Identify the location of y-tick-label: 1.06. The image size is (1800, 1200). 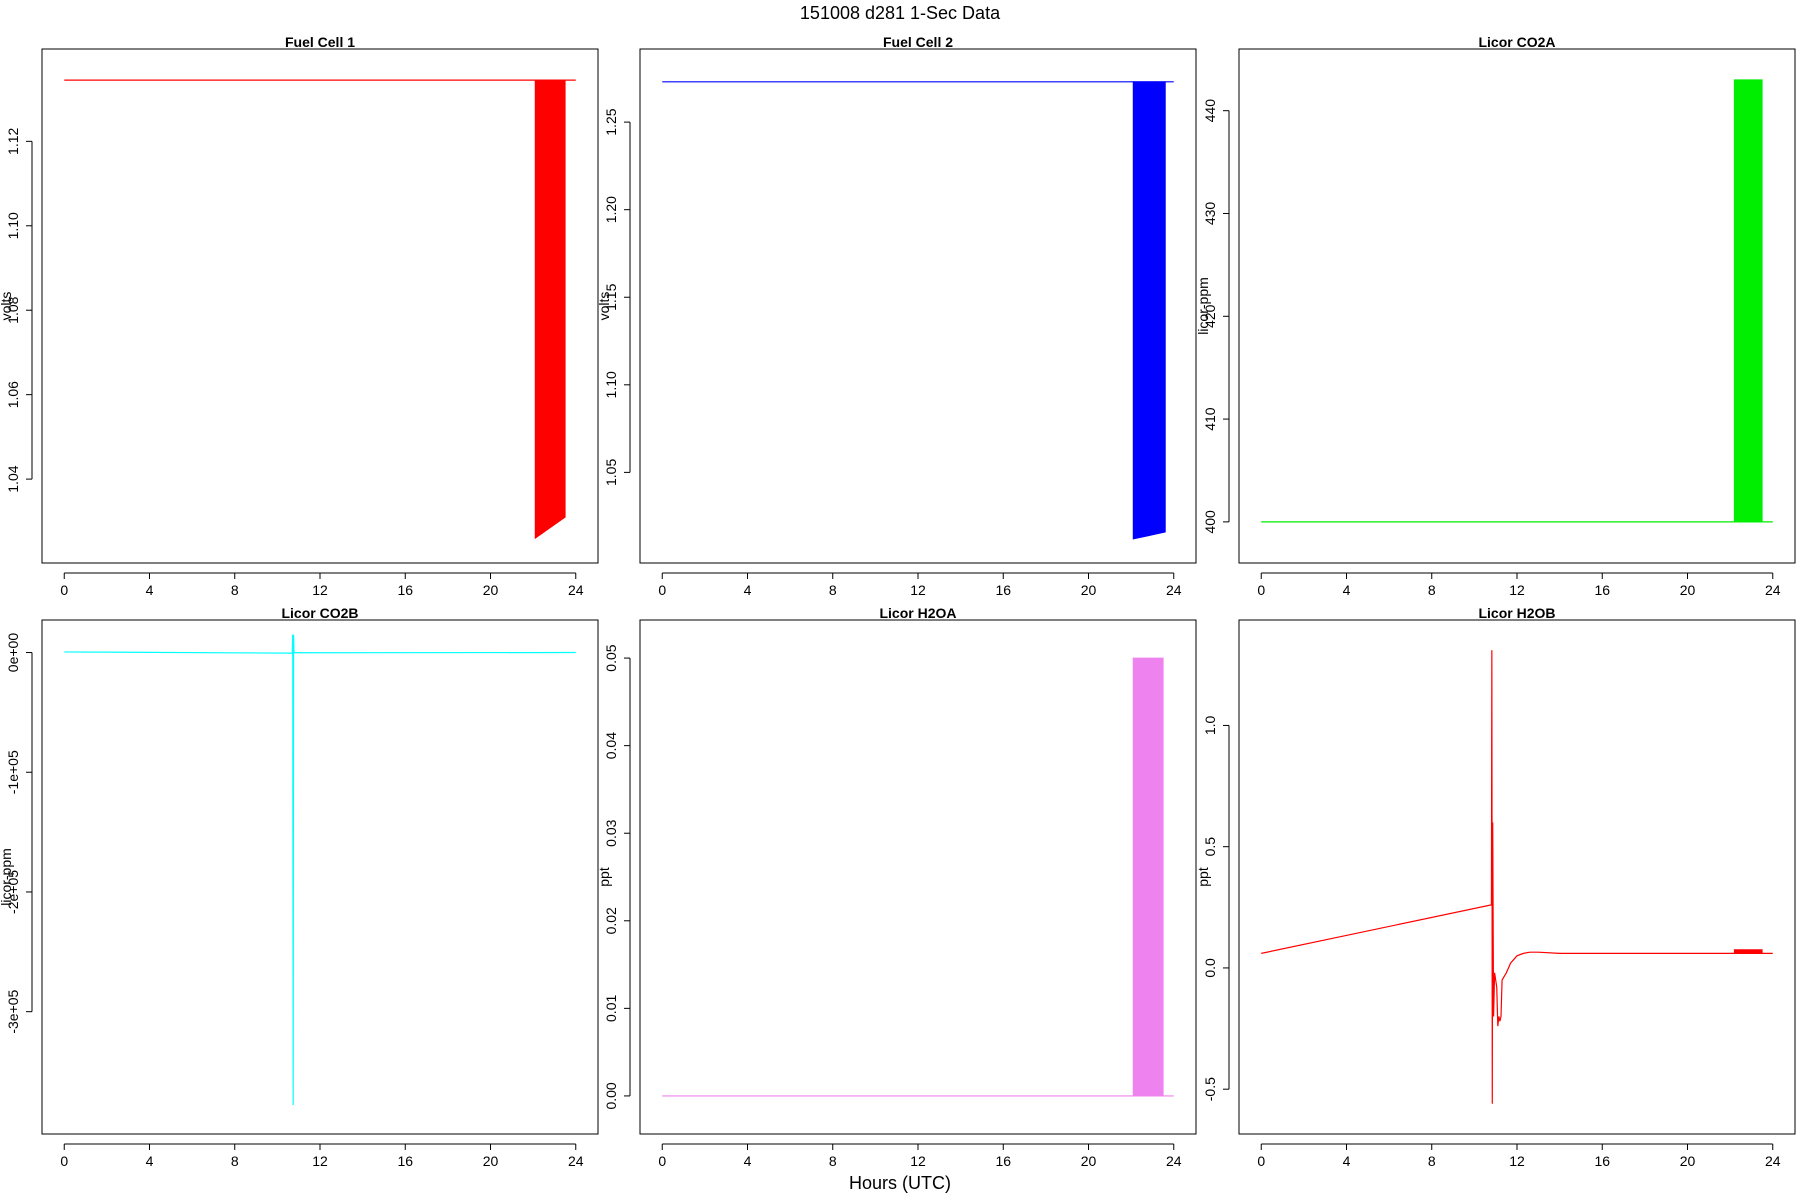
(13, 394).